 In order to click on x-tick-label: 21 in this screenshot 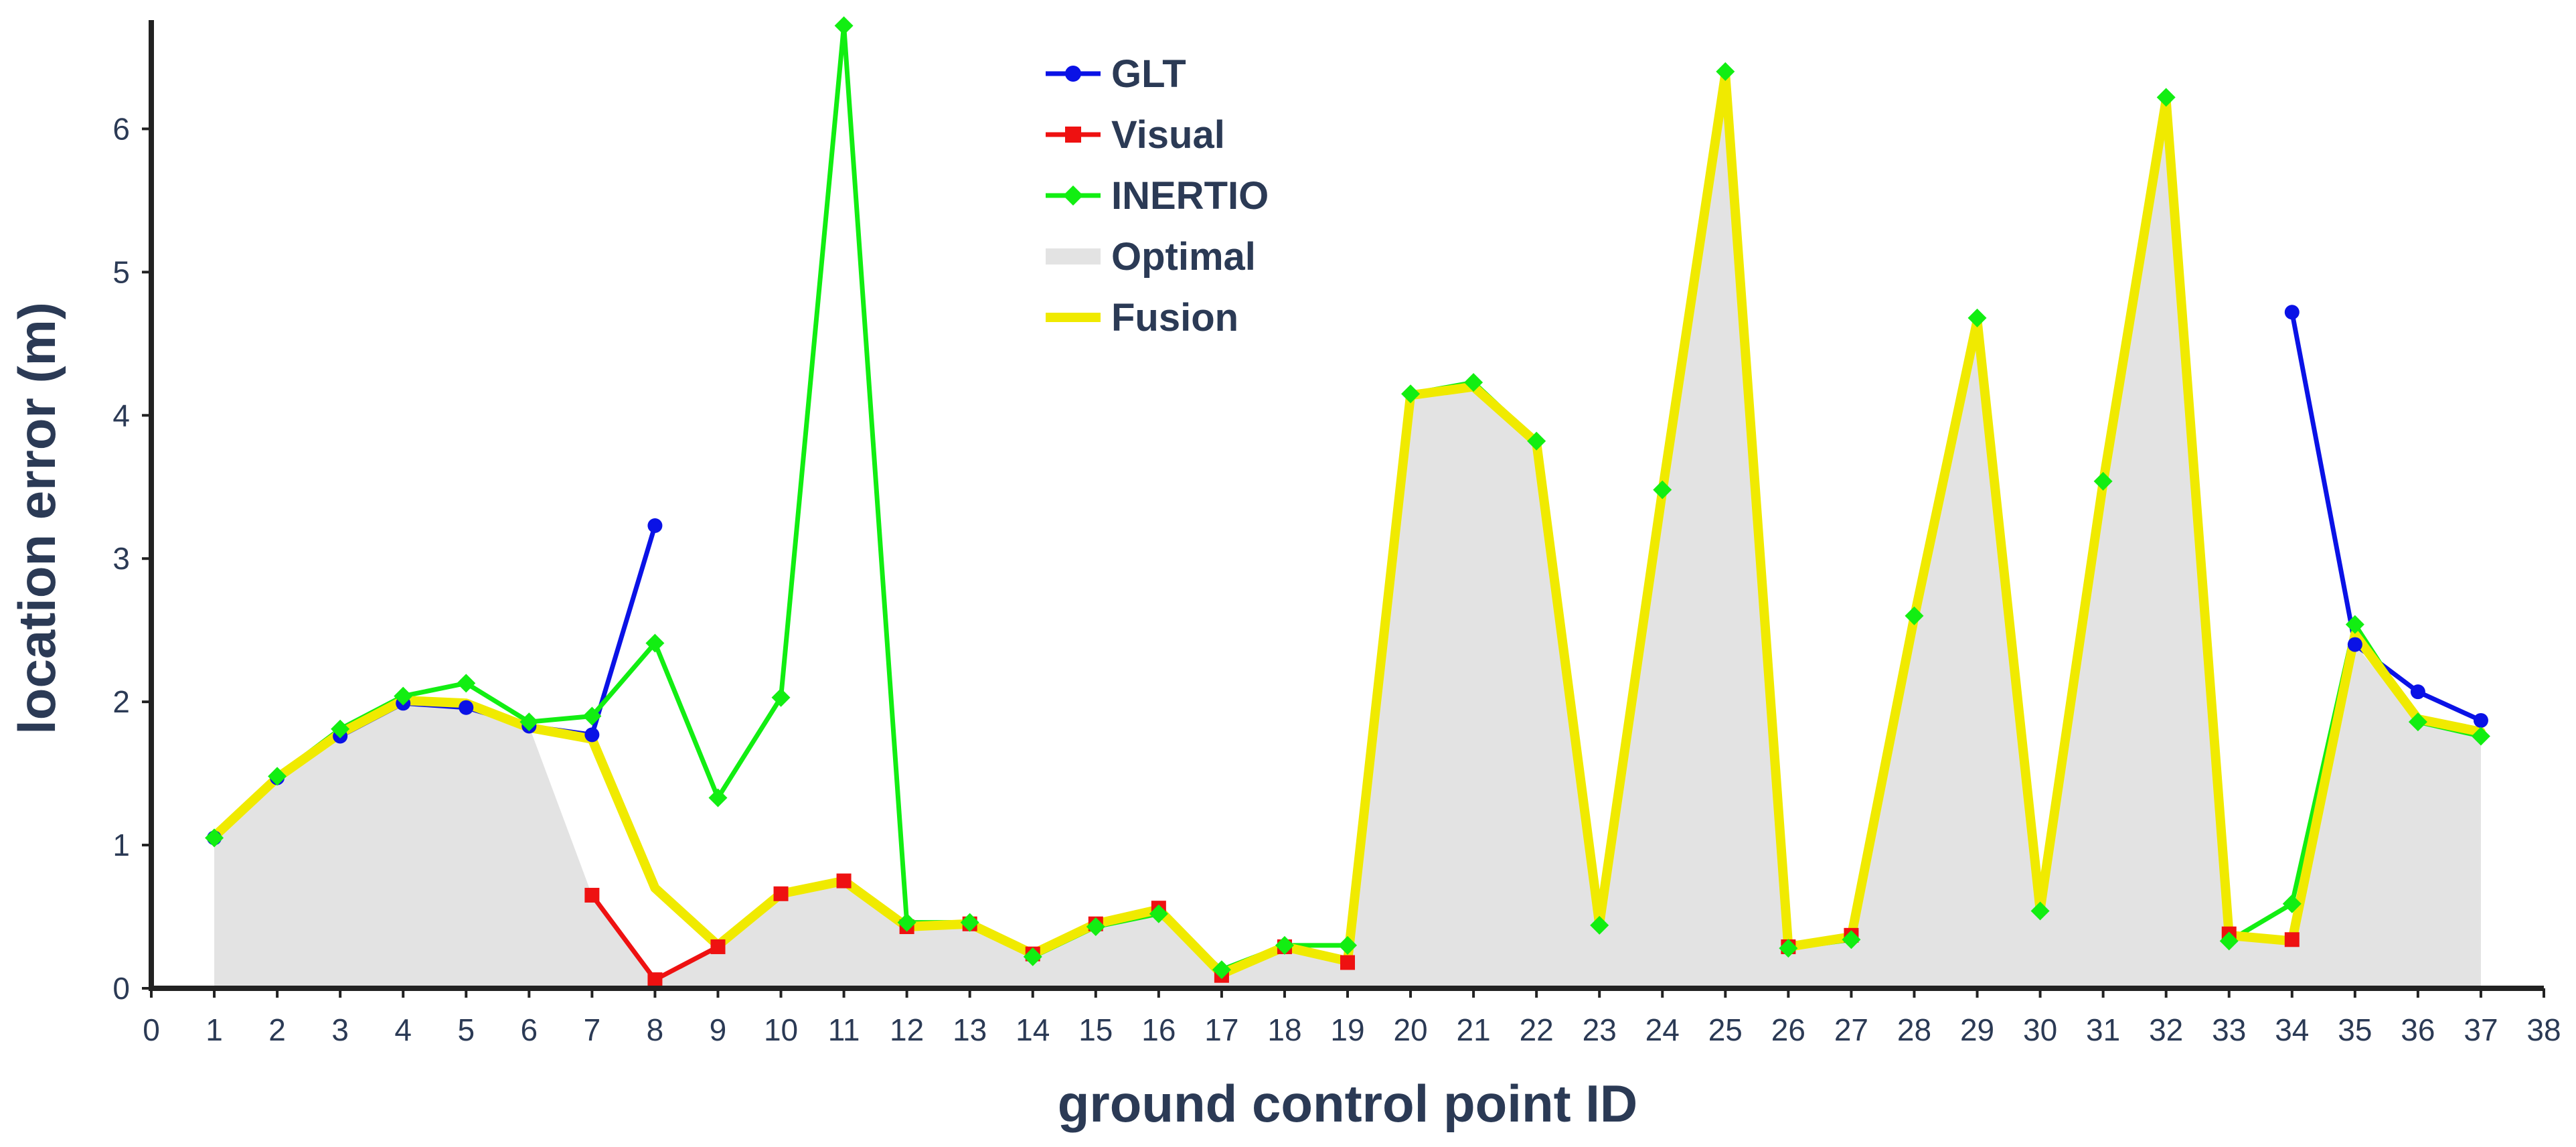, I will do `click(1474, 1030)`.